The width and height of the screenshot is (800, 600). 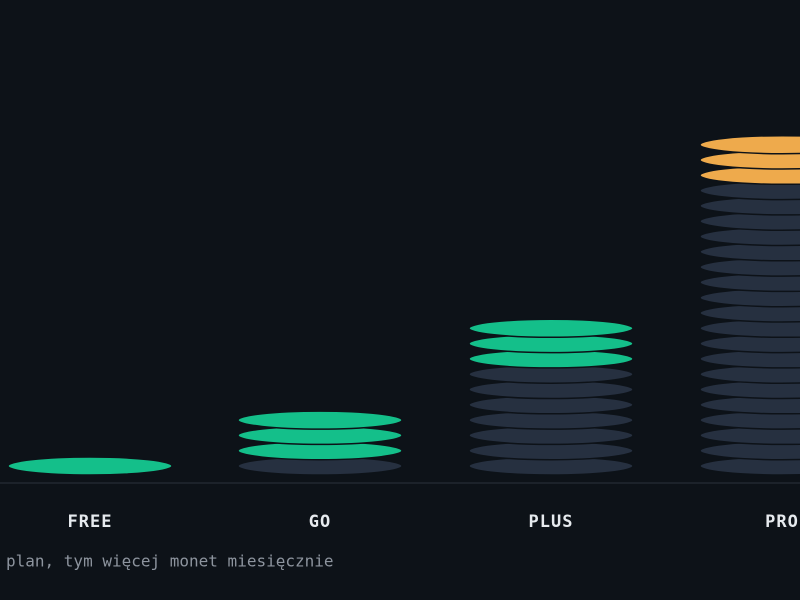 I want to click on plan-label: PLUS, so click(x=551, y=522).